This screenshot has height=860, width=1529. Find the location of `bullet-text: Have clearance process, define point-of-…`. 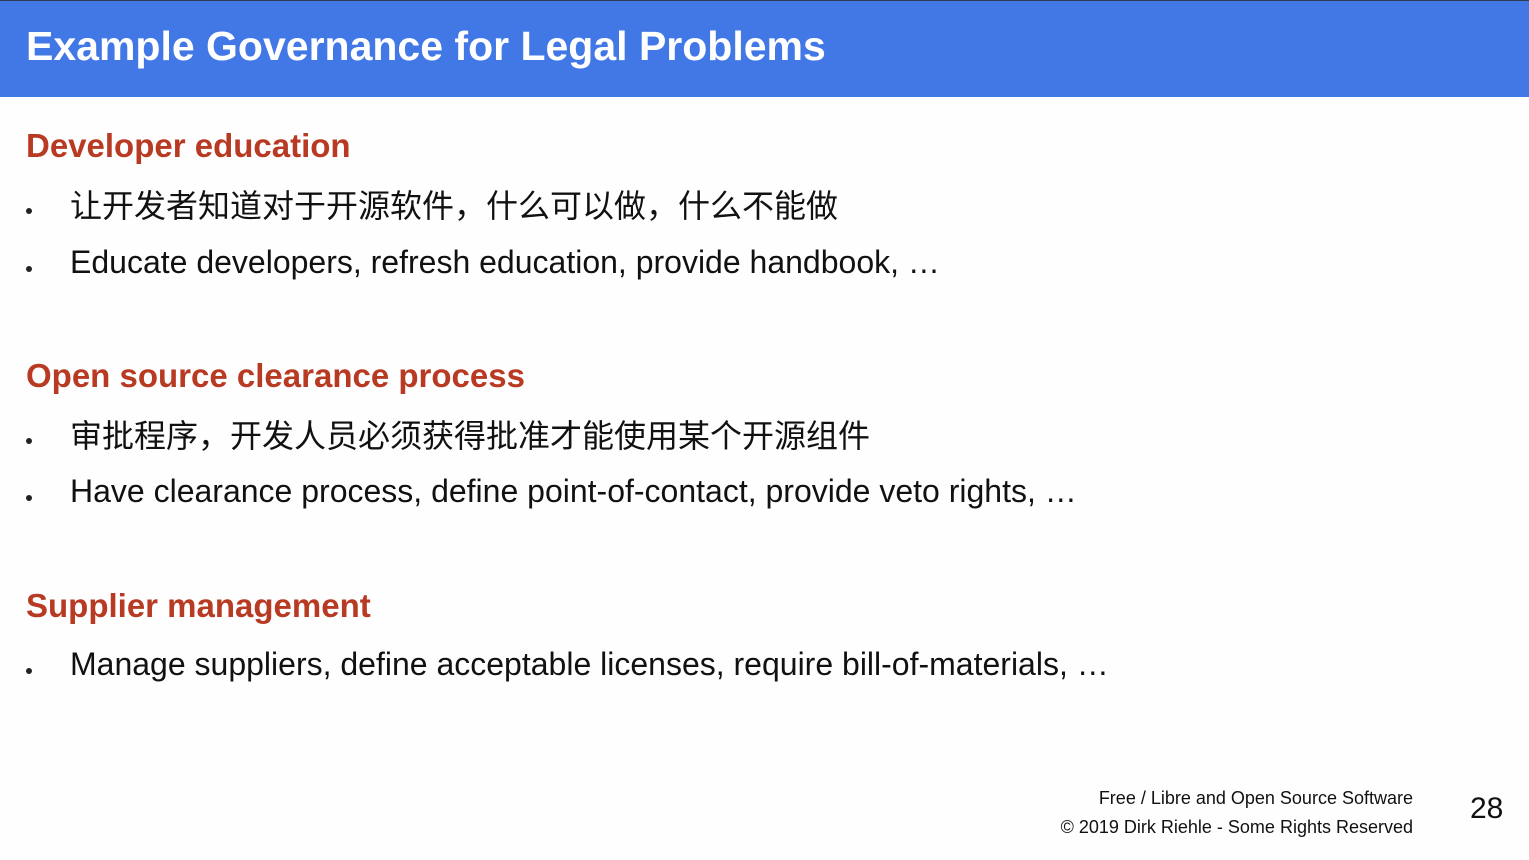

bullet-text: Have clearance process, define point-of-… is located at coordinates (573, 490).